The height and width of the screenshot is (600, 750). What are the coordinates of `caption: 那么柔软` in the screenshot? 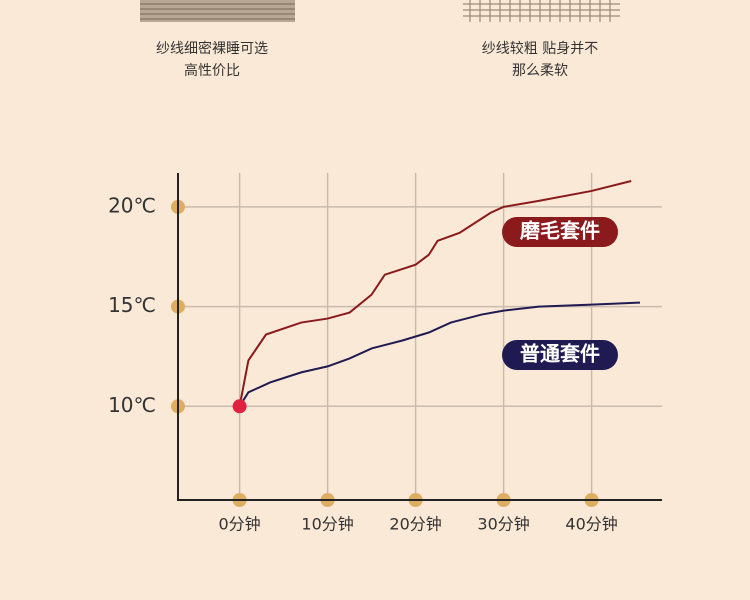 It's located at (540, 71).